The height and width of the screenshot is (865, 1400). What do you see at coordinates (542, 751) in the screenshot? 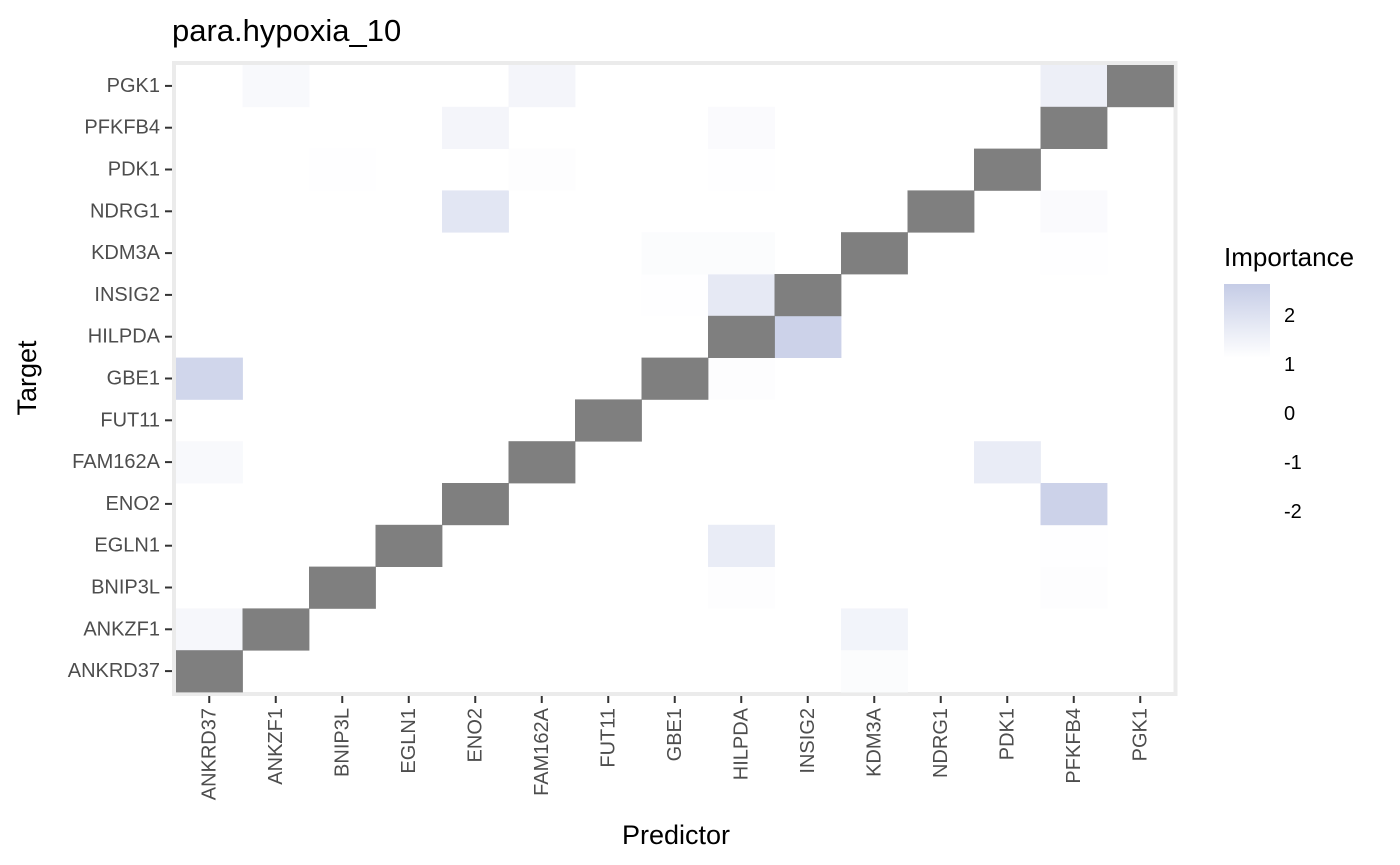
I see `x-tick-label: FAM162A` at bounding box center [542, 751].